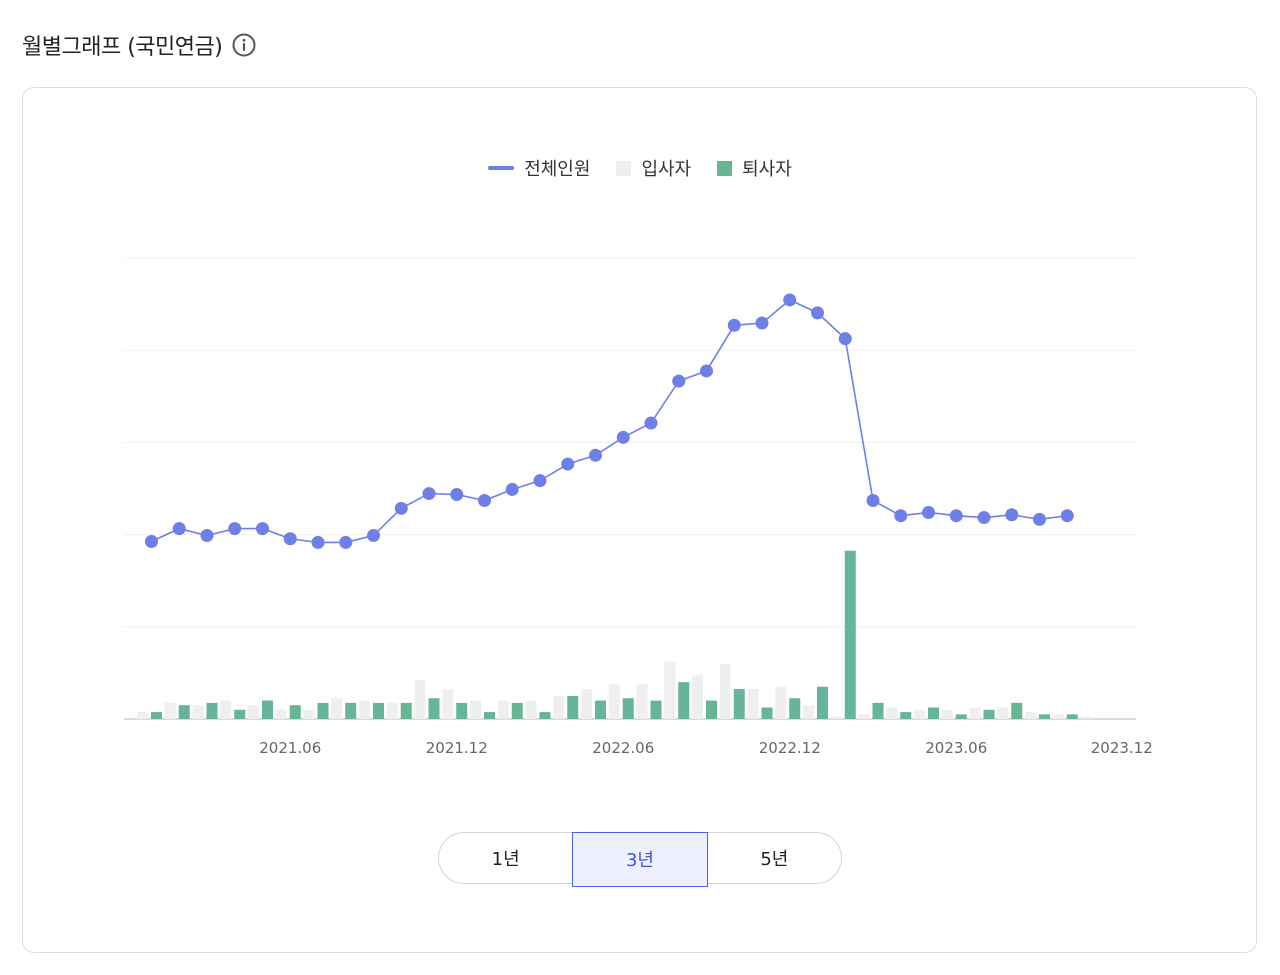 This screenshot has height=975, width=1280. What do you see at coordinates (1122, 748) in the screenshot?
I see `x-tick-label: 2023.12` at bounding box center [1122, 748].